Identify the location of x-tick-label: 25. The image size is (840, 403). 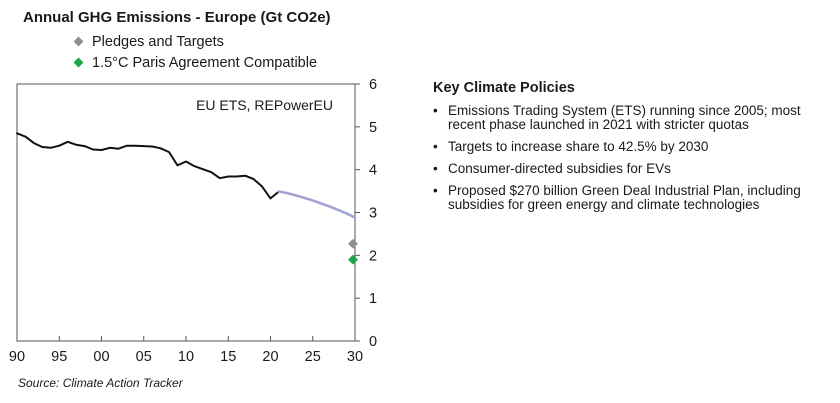
(313, 357).